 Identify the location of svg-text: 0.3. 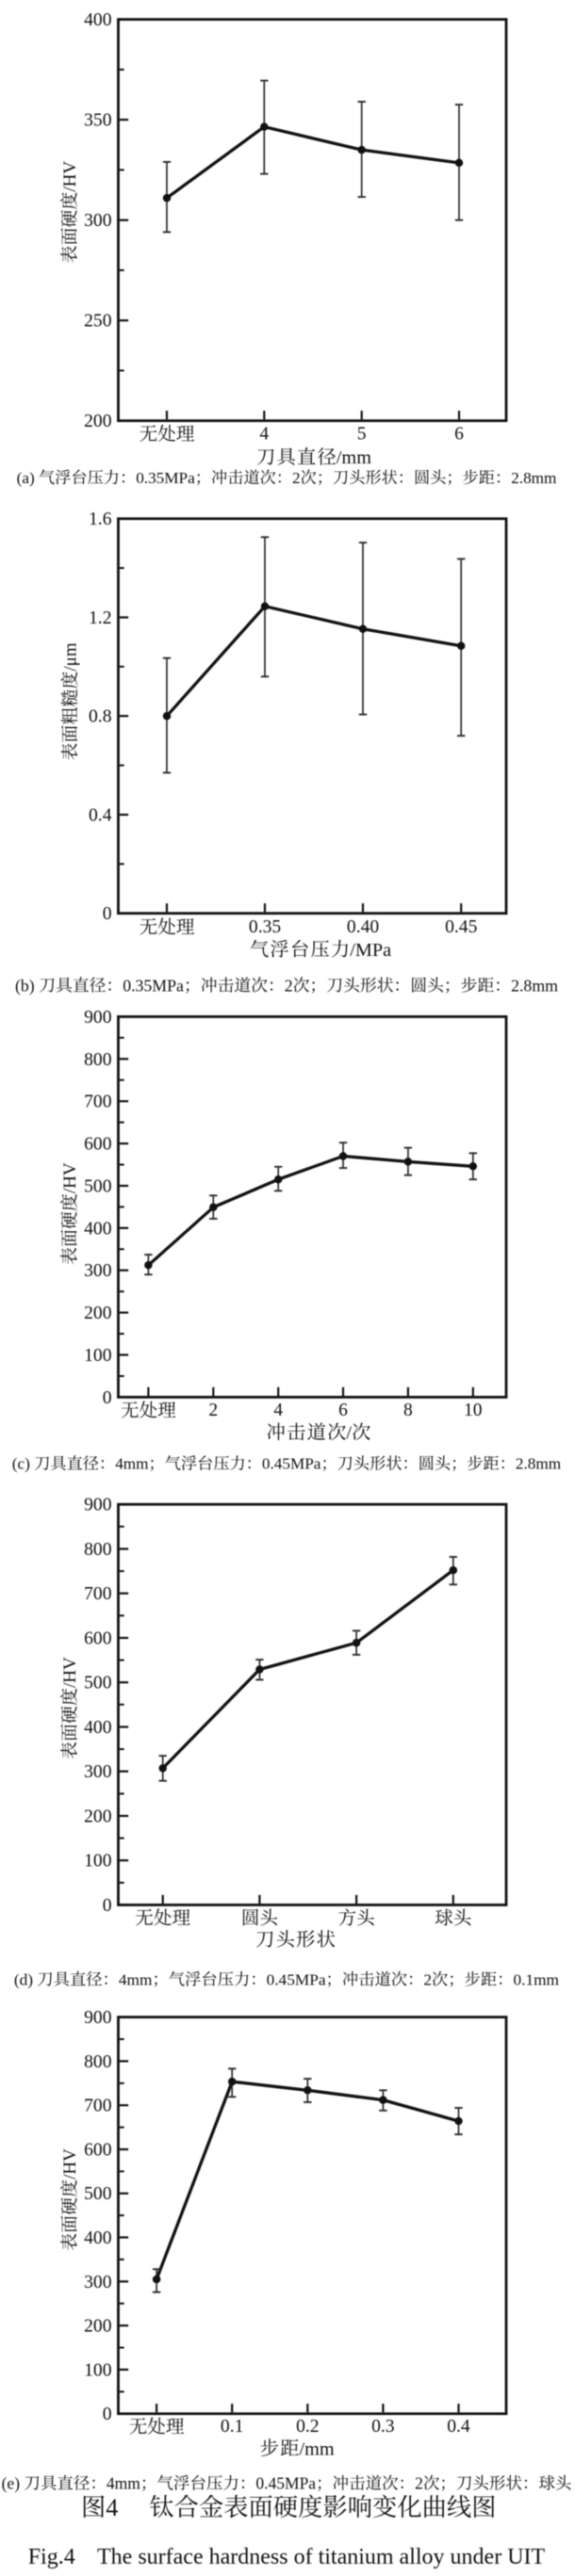
(383, 2427).